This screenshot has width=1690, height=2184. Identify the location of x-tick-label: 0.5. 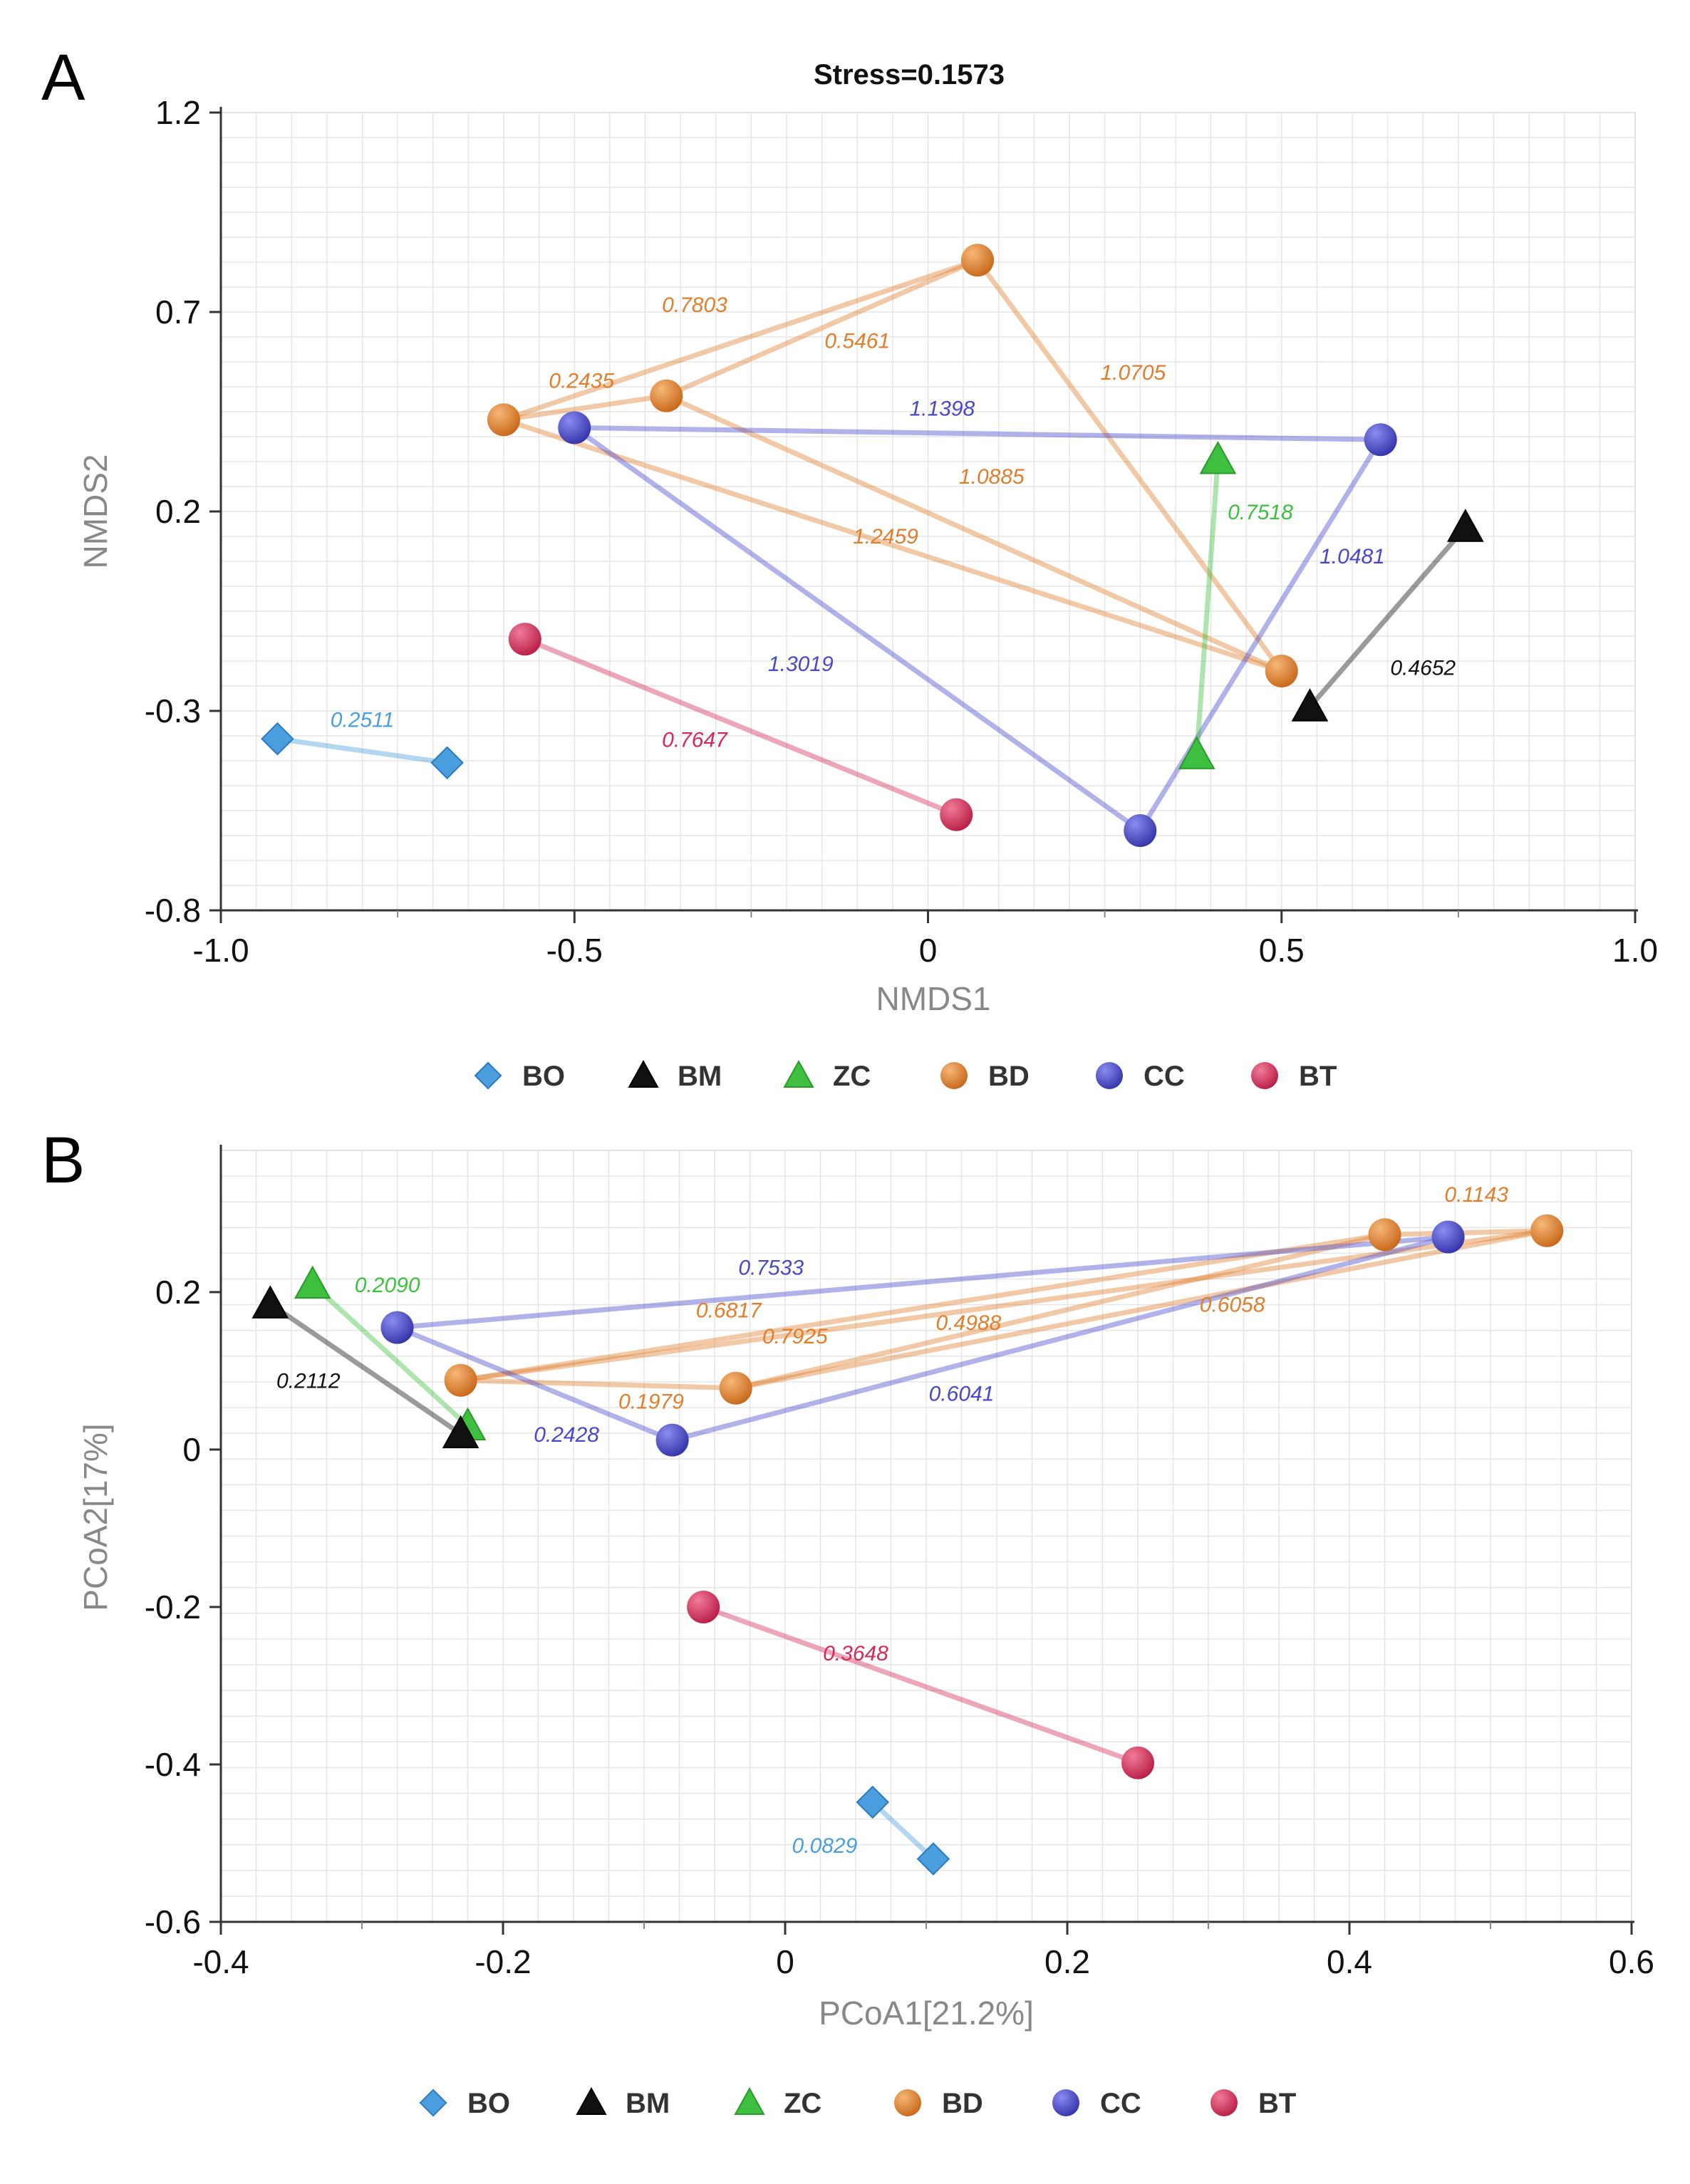
(1282, 950).